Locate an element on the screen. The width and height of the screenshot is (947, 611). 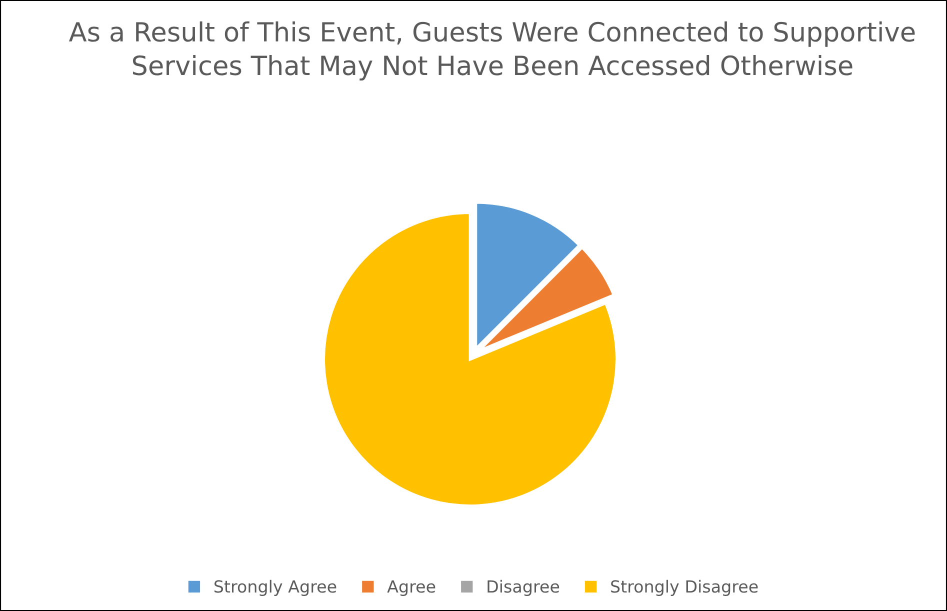
legend-label: Disagree is located at coordinates (524, 588).